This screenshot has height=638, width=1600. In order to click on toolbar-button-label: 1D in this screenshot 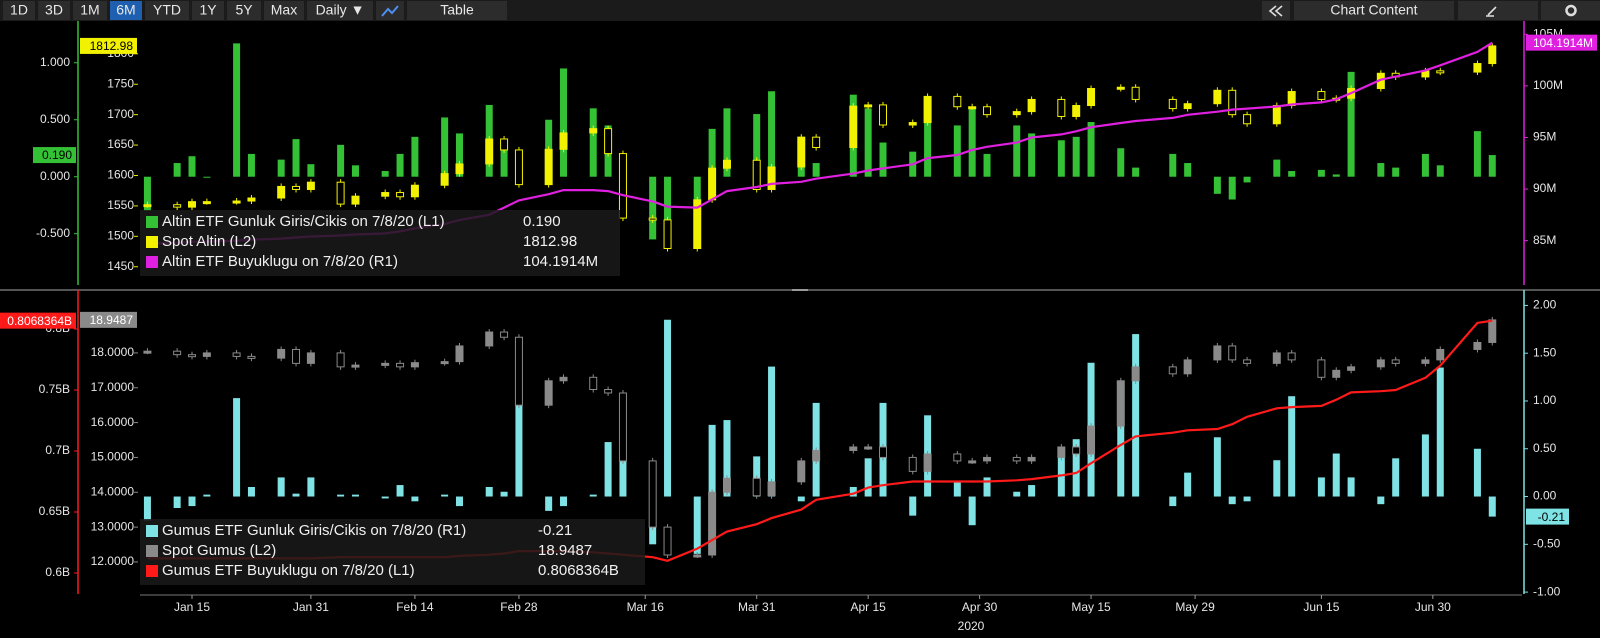, I will do `click(19, 10)`.